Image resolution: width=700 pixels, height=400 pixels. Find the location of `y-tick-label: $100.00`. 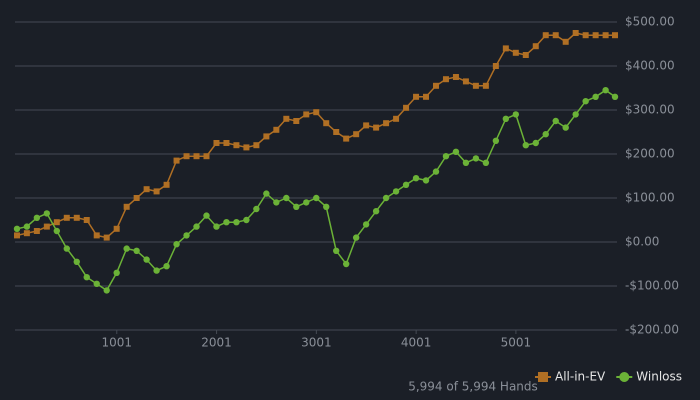

y-tick-label: $100.00 is located at coordinates (650, 198).